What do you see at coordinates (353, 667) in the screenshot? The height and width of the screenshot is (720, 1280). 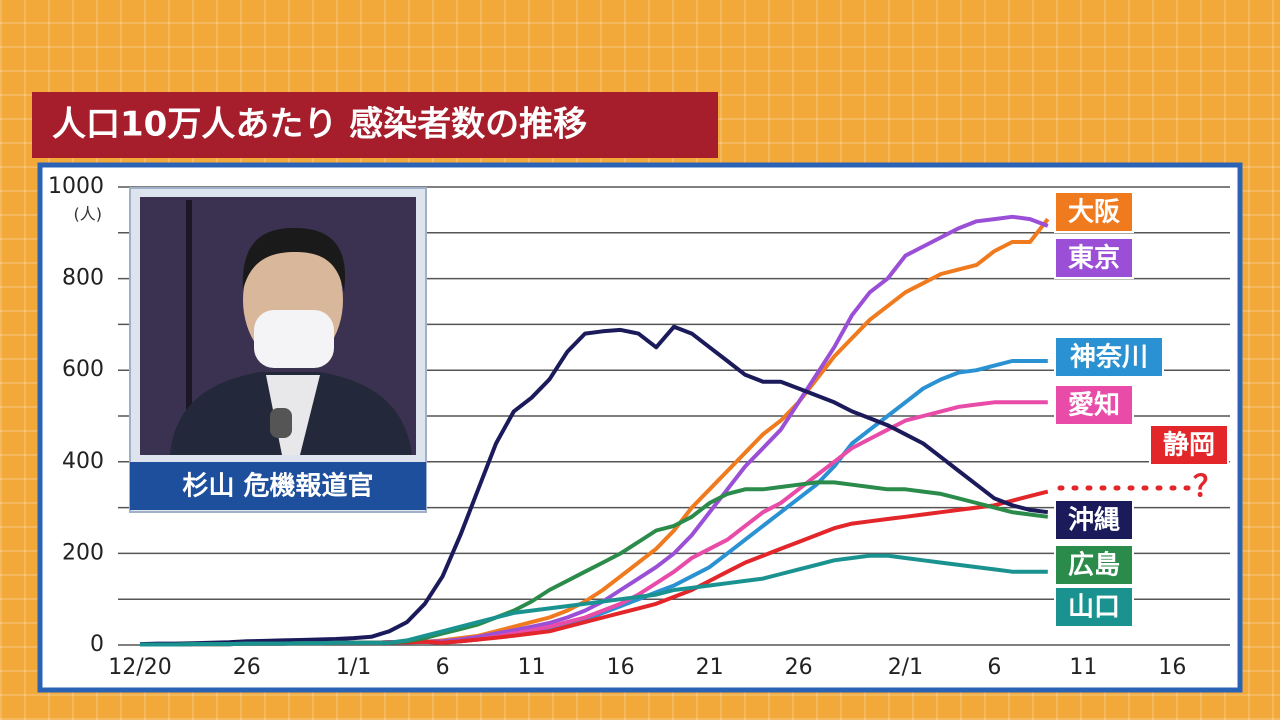 I see `x-tick-label: 1/1` at bounding box center [353, 667].